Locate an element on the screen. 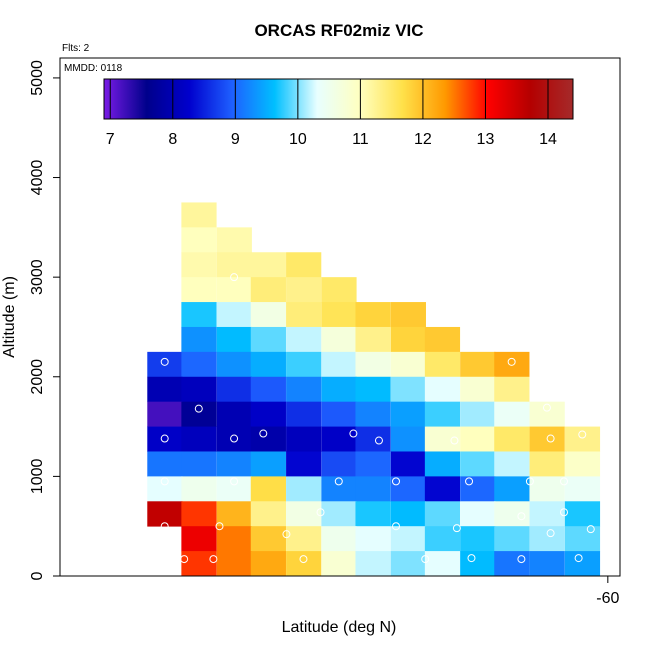  flights-annotation: Flts: 2 is located at coordinates (76, 48).